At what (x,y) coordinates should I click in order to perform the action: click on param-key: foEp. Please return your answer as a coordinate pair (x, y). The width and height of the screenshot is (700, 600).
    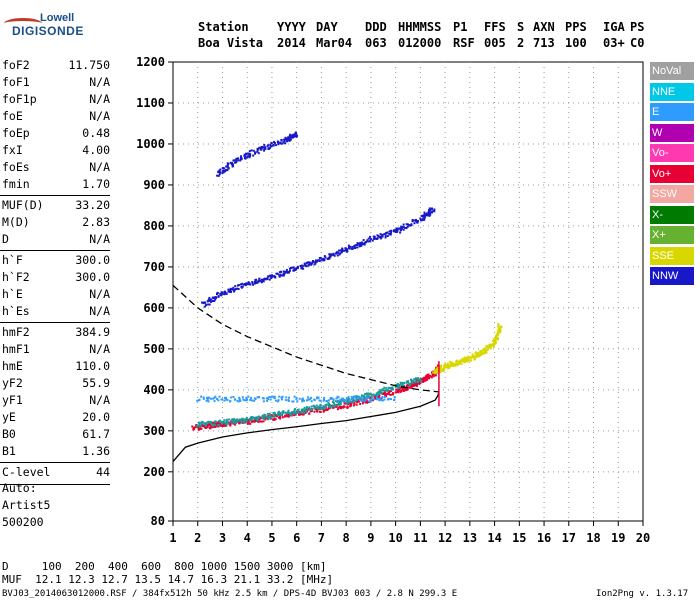
    Looking at the image, I should click on (16, 133).